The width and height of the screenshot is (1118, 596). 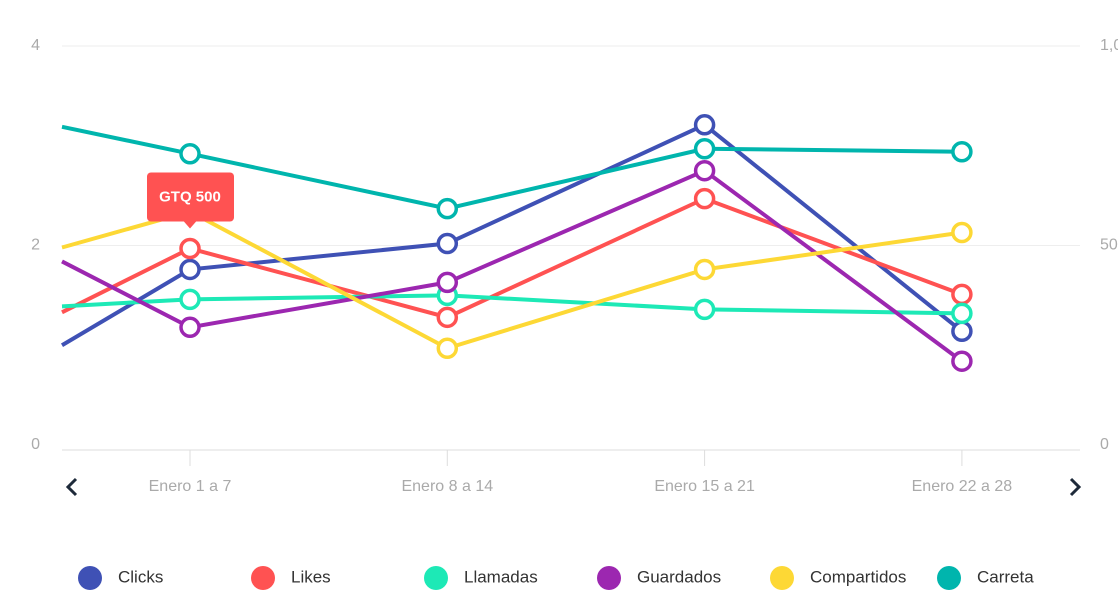 What do you see at coordinates (140, 576) in the screenshot?
I see `legend-label: Clicks` at bounding box center [140, 576].